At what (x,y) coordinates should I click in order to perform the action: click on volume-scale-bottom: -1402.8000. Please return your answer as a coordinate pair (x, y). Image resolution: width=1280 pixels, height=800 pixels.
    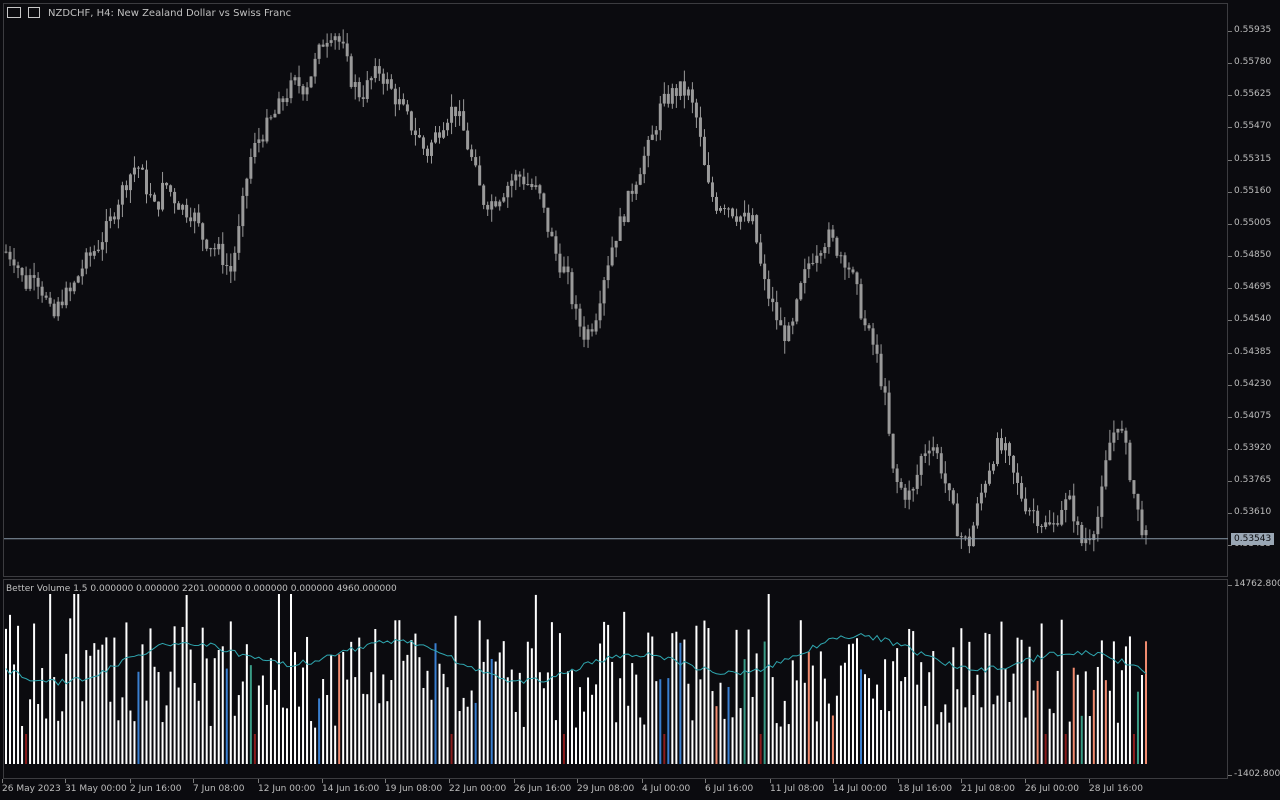
    Looking at the image, I should click on (1254, 774).